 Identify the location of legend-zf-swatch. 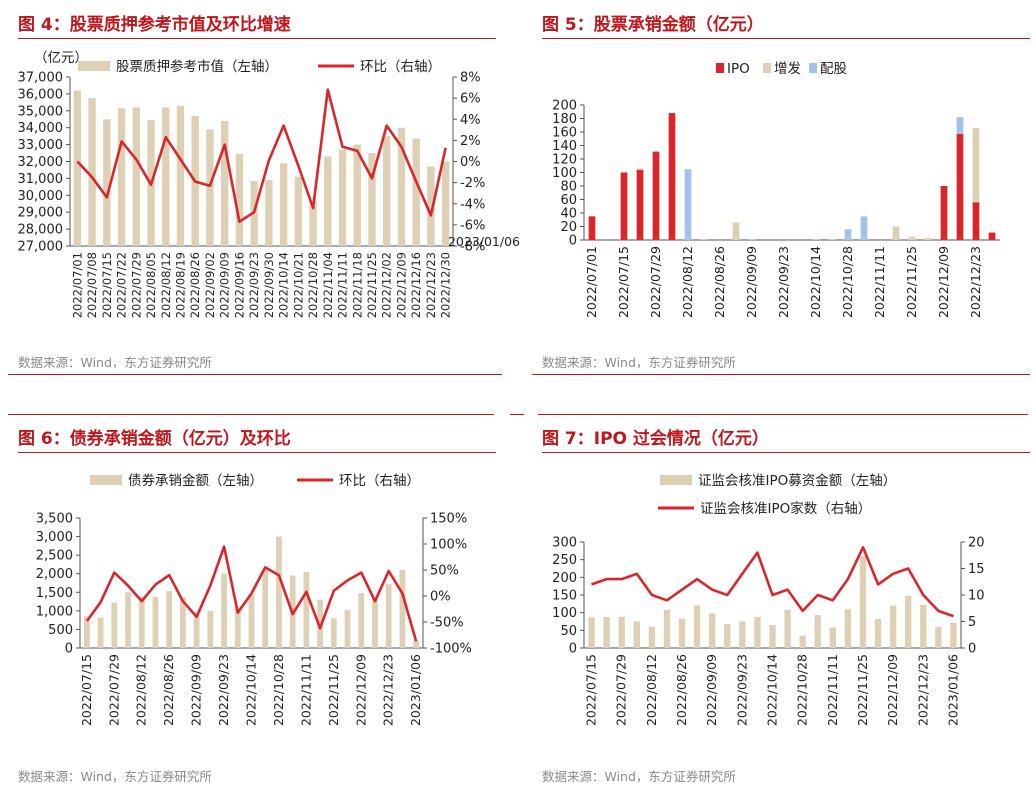
(767, 68).